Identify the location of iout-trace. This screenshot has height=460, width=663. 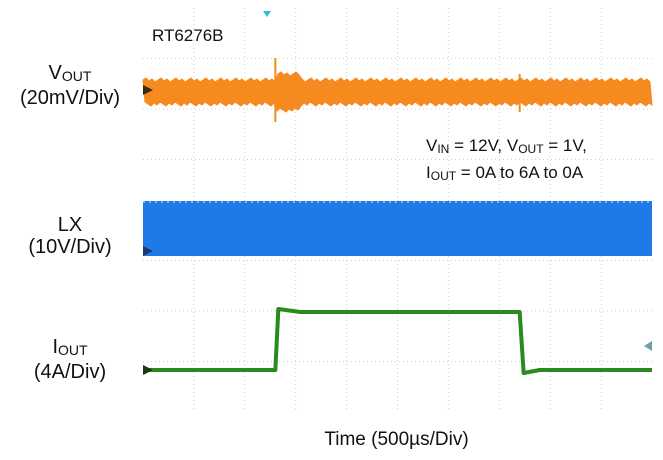
(397, 341).